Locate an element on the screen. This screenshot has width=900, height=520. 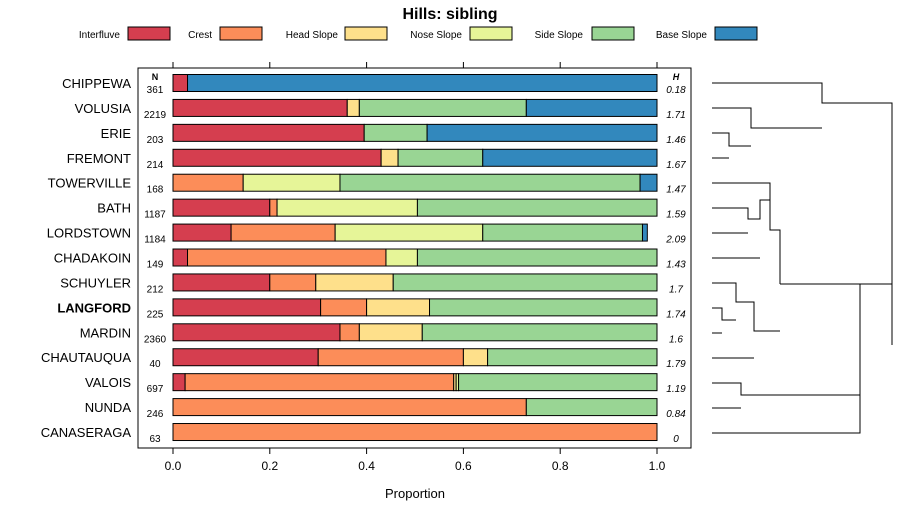
bar-row: NUNDA 246 0.84 is located at coordinates (385, 409).